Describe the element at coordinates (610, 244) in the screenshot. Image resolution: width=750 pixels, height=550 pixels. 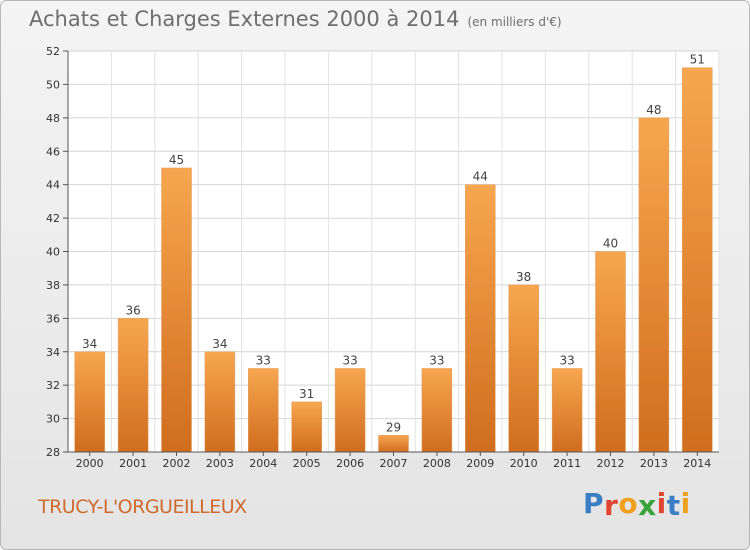
I see `value-label: 40` at that location.